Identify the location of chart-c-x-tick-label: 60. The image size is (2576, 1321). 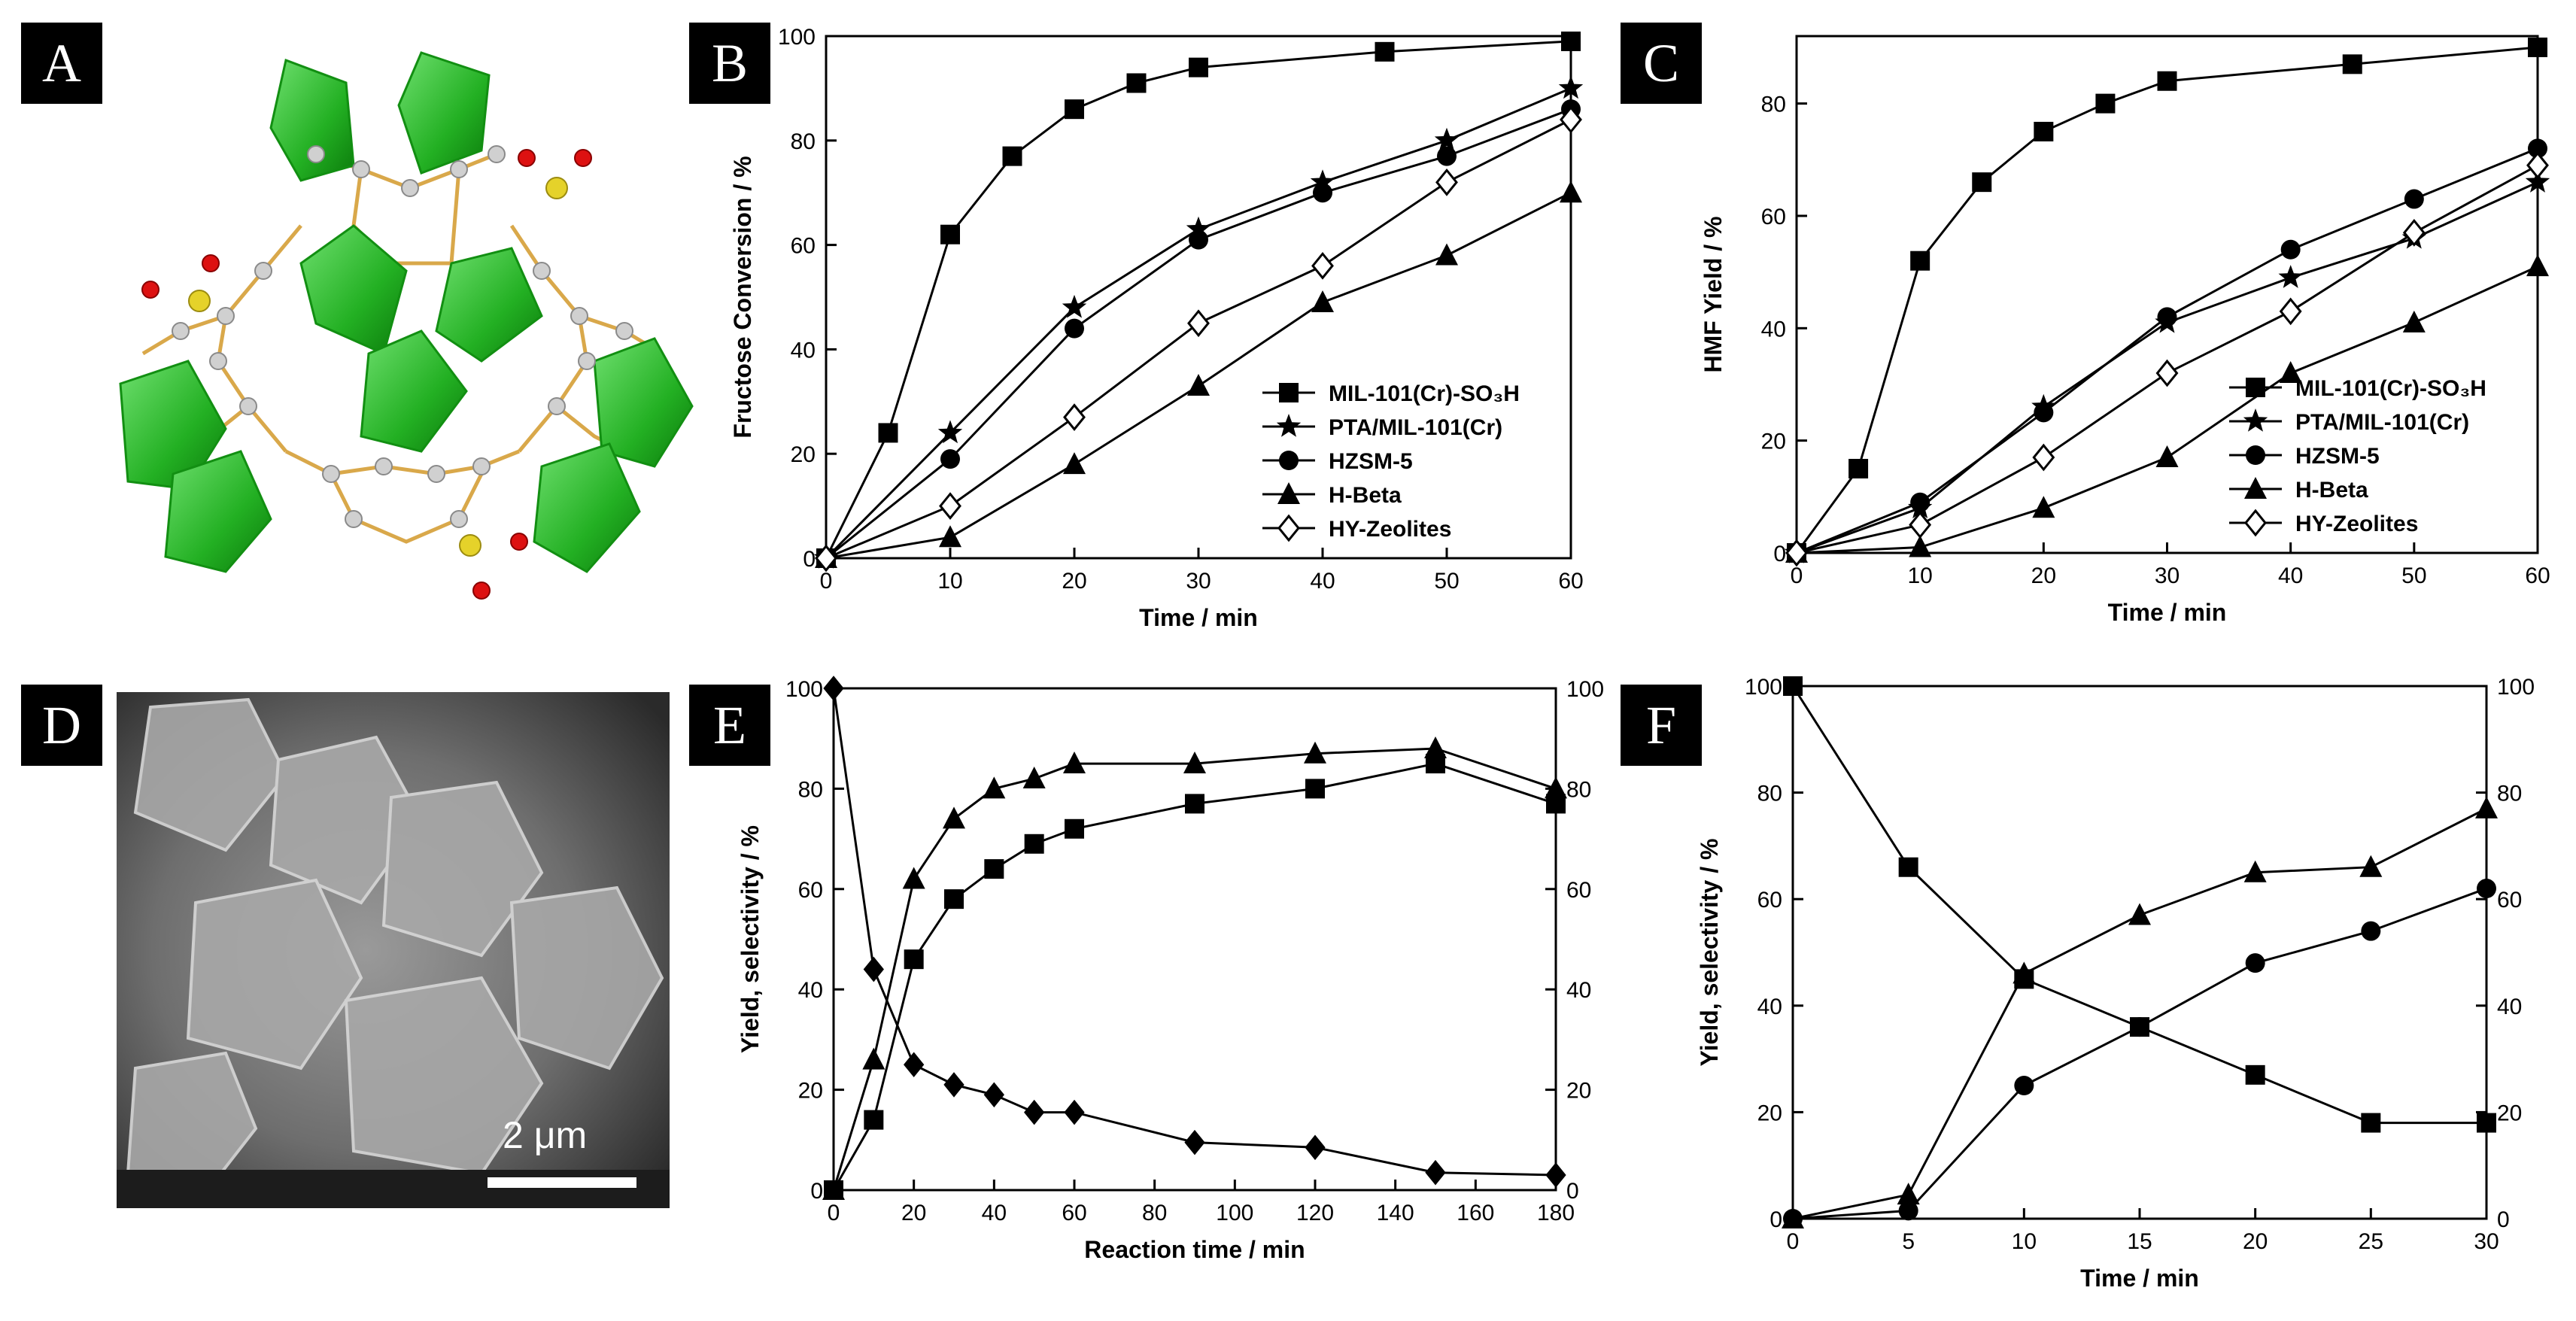
(2538, 575).